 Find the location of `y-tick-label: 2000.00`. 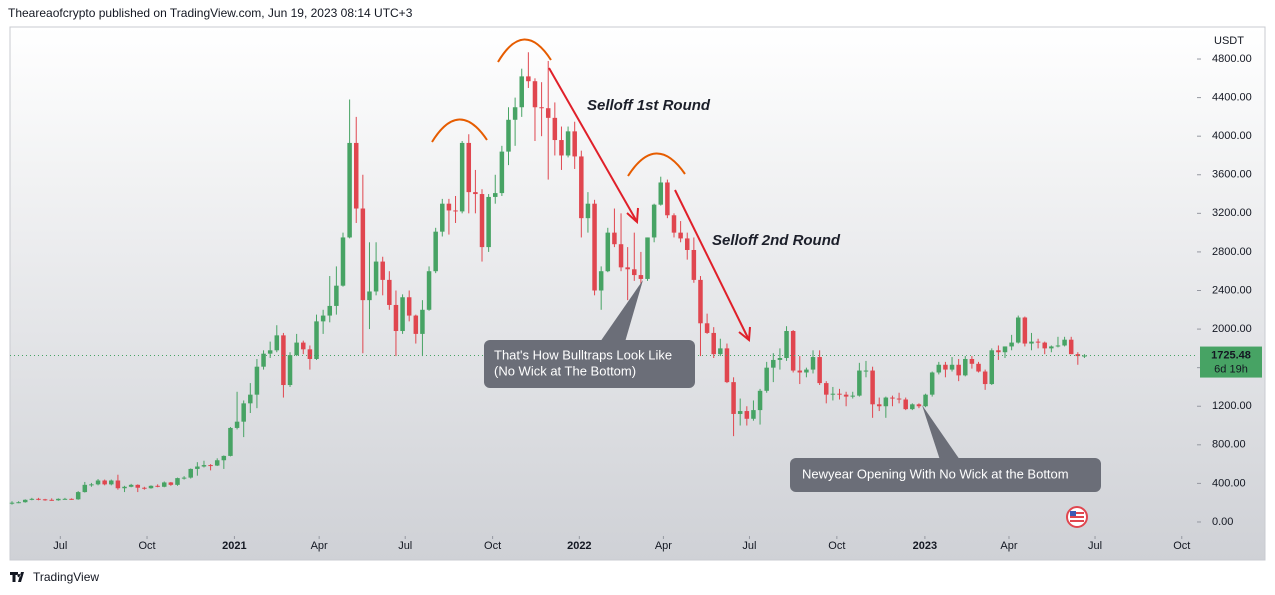

y-tick-label: 2000.00 is located at coordinates (1232, 329).